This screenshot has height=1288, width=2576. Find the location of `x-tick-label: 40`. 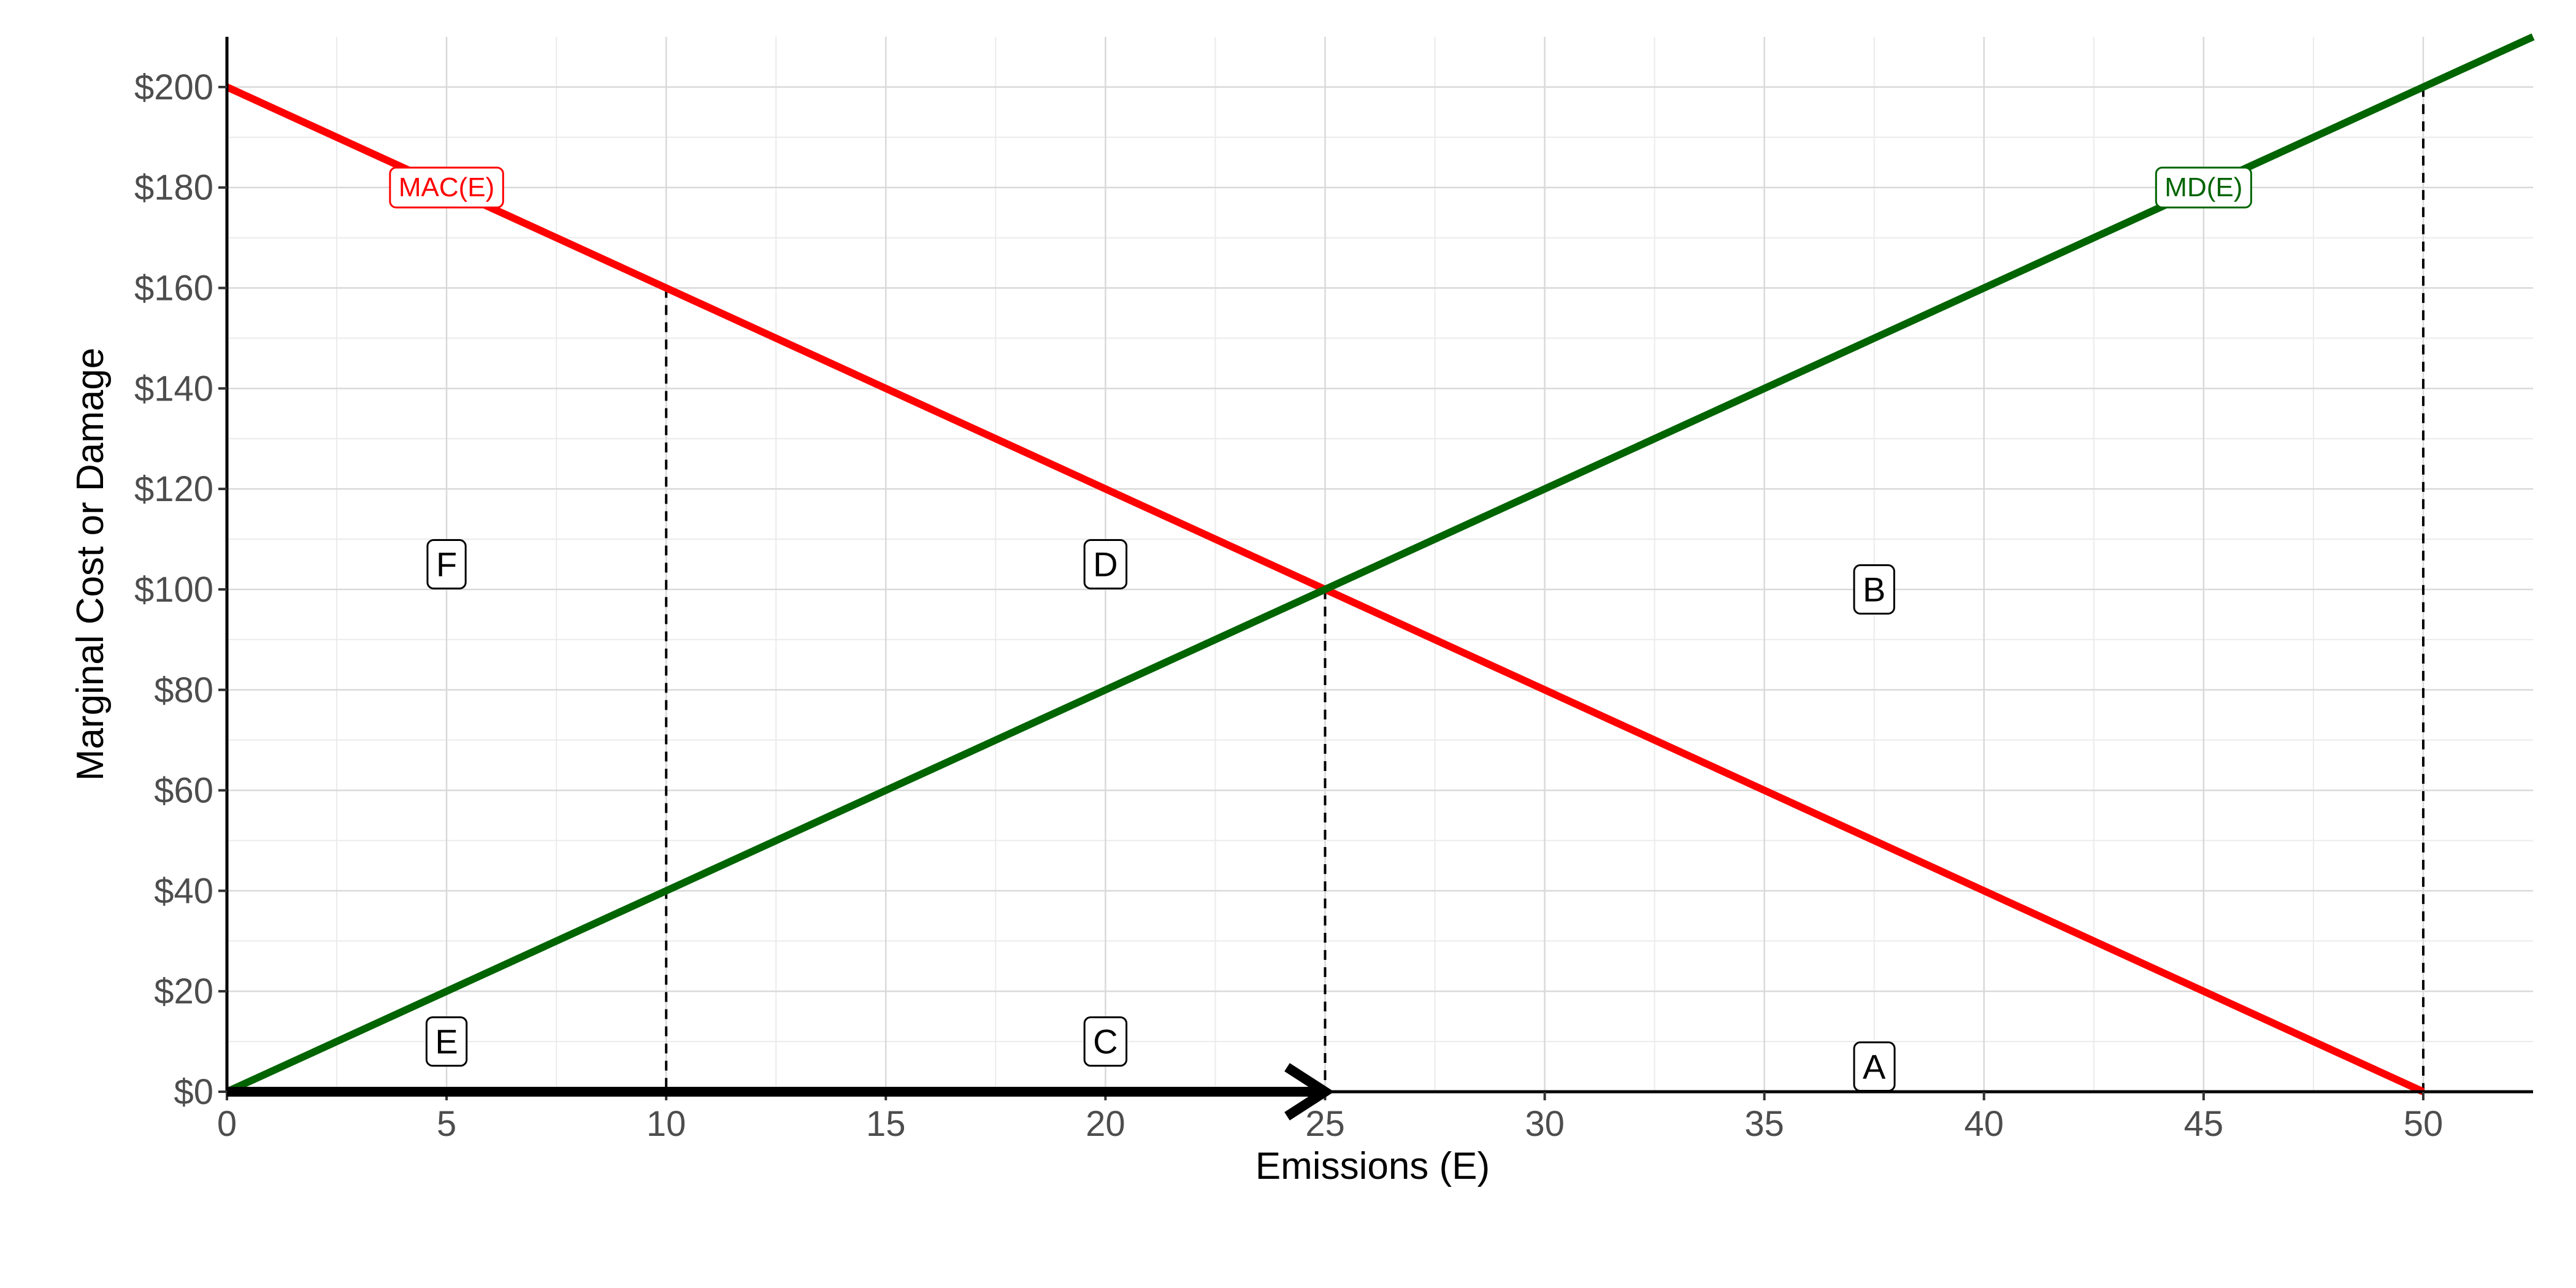

x-tick-label: 40 is located at coordinates (1984, 1124).